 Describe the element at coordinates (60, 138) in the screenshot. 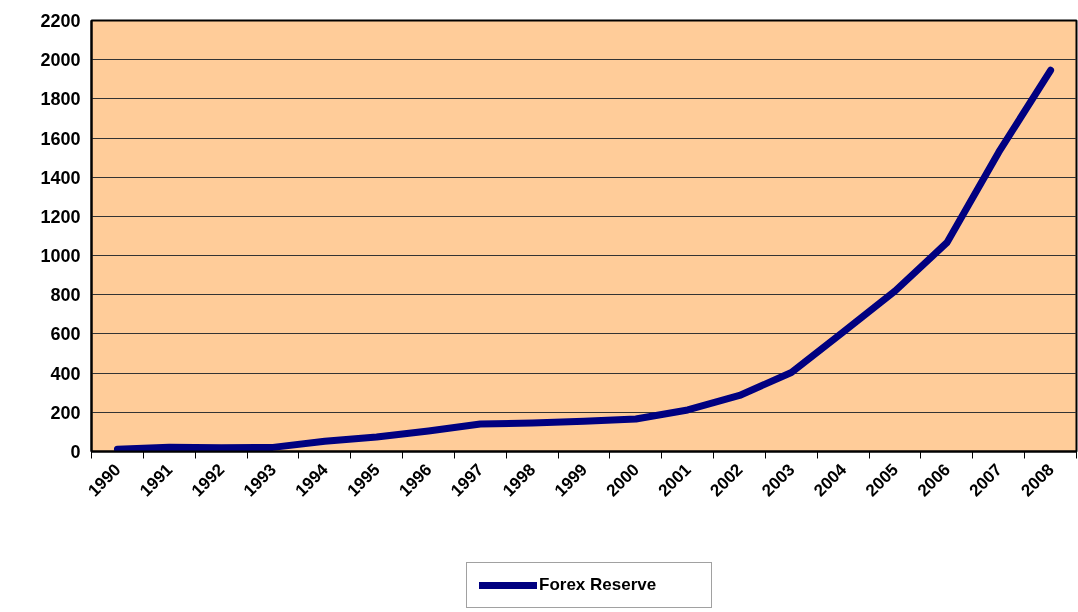

I see `y-tick-label: 1600` at that location.